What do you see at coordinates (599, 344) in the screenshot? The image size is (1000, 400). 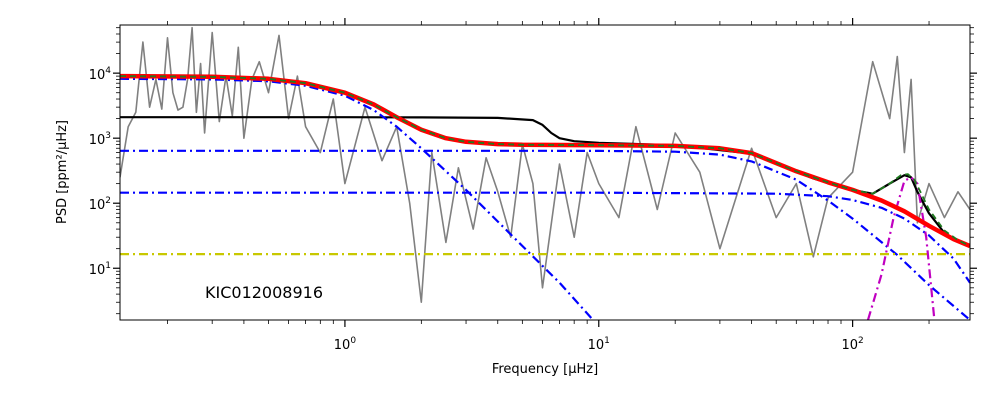 I see `x-tick-label: 10¹` at bounding box center [599, 344].